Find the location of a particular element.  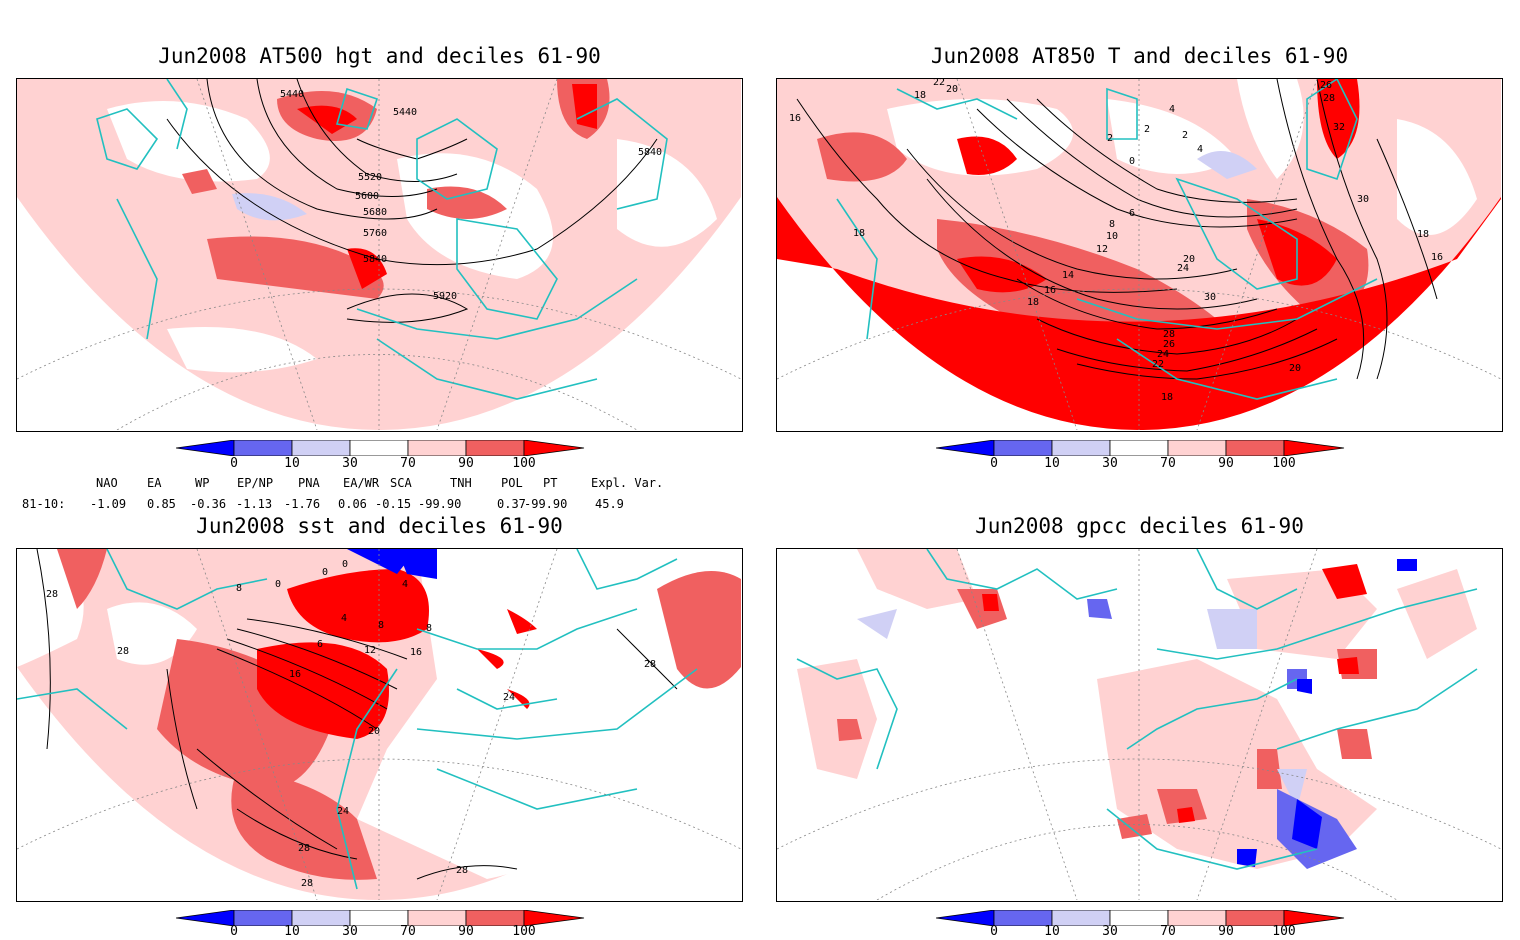

colorbar-ticks-top-left: 0 10 30 70 90 100 is located at coordinates (381, 464).